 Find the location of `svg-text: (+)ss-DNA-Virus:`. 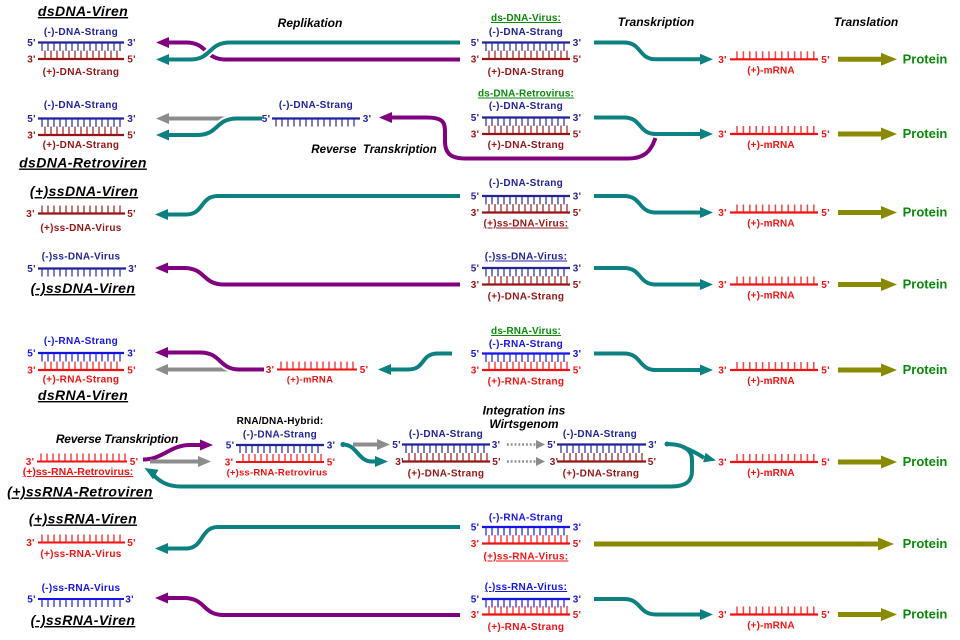

svg-text: (+)ss-DNA-Virus: is located at coordinates (526, 224).